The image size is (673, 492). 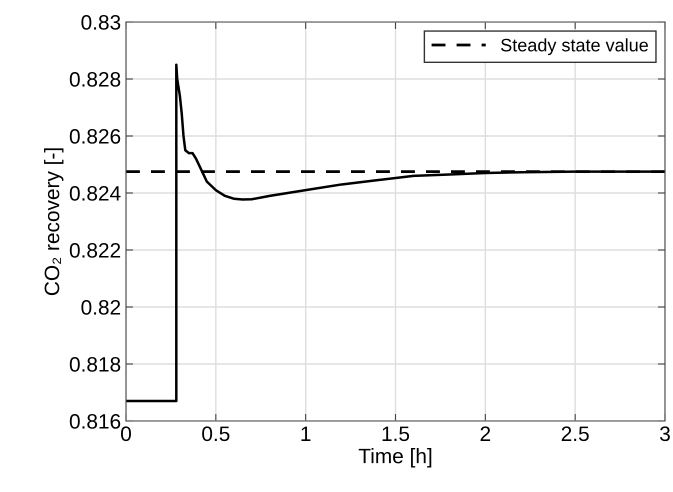 What do you see at coordinates (95, 364) in the screenshot?
I see `y-tick-label: 0.818` at bounding box center [95, 364].